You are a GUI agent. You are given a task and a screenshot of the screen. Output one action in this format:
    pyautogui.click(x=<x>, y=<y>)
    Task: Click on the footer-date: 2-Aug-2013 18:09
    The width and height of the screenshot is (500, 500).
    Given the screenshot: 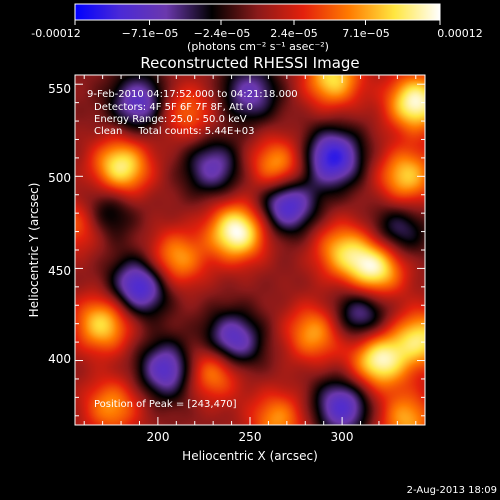 What is the action you would take?
    pyautogui.click(x=452, y=490)
    